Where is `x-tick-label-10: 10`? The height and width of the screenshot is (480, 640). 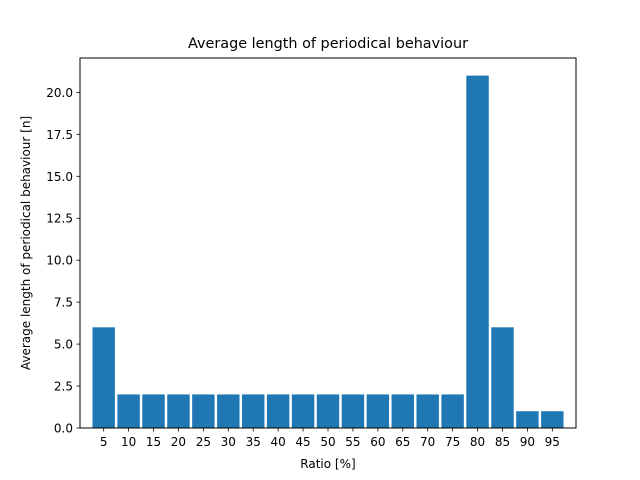 x-tick-label-10: 10 is located at coordinates (128, 442).